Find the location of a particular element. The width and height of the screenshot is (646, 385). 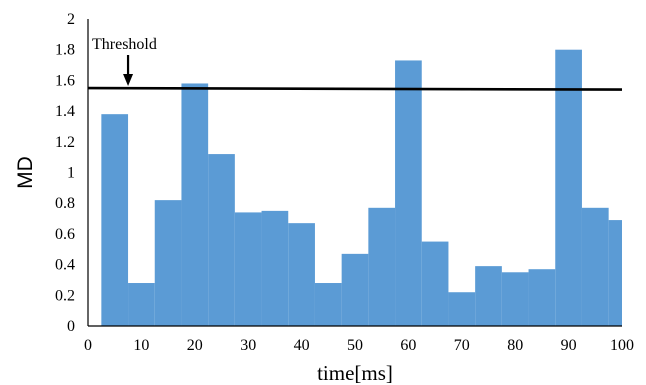

x-tick-label: 80 is located at coordinates (515, 345).